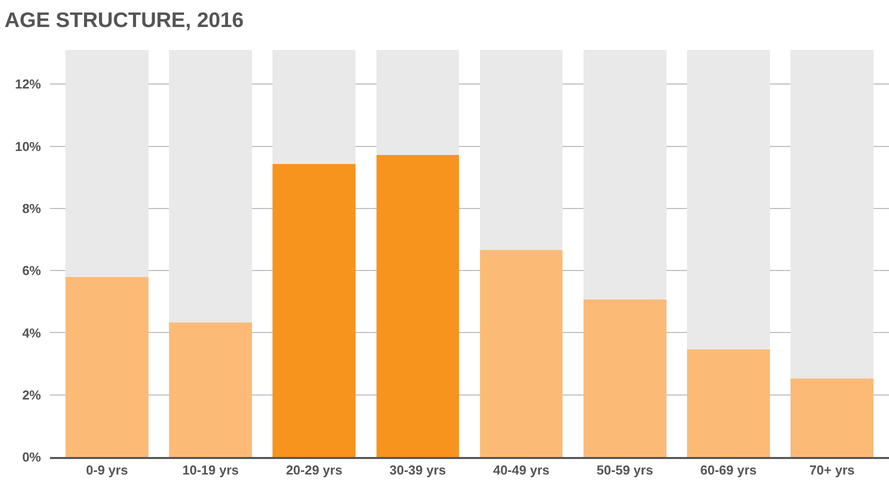 Image resolution: width=889 pixels, height=495 pixels. I want to click on y-tick-label: 12%, so click(28, 84).